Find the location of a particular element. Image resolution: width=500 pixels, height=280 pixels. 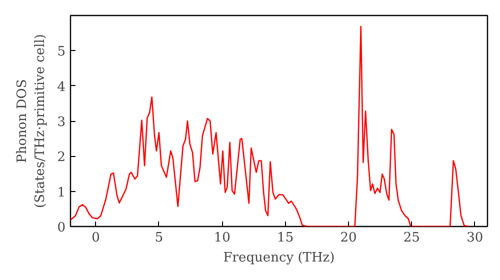

x-tick-label: 15 is located at coordinates (285, 238).